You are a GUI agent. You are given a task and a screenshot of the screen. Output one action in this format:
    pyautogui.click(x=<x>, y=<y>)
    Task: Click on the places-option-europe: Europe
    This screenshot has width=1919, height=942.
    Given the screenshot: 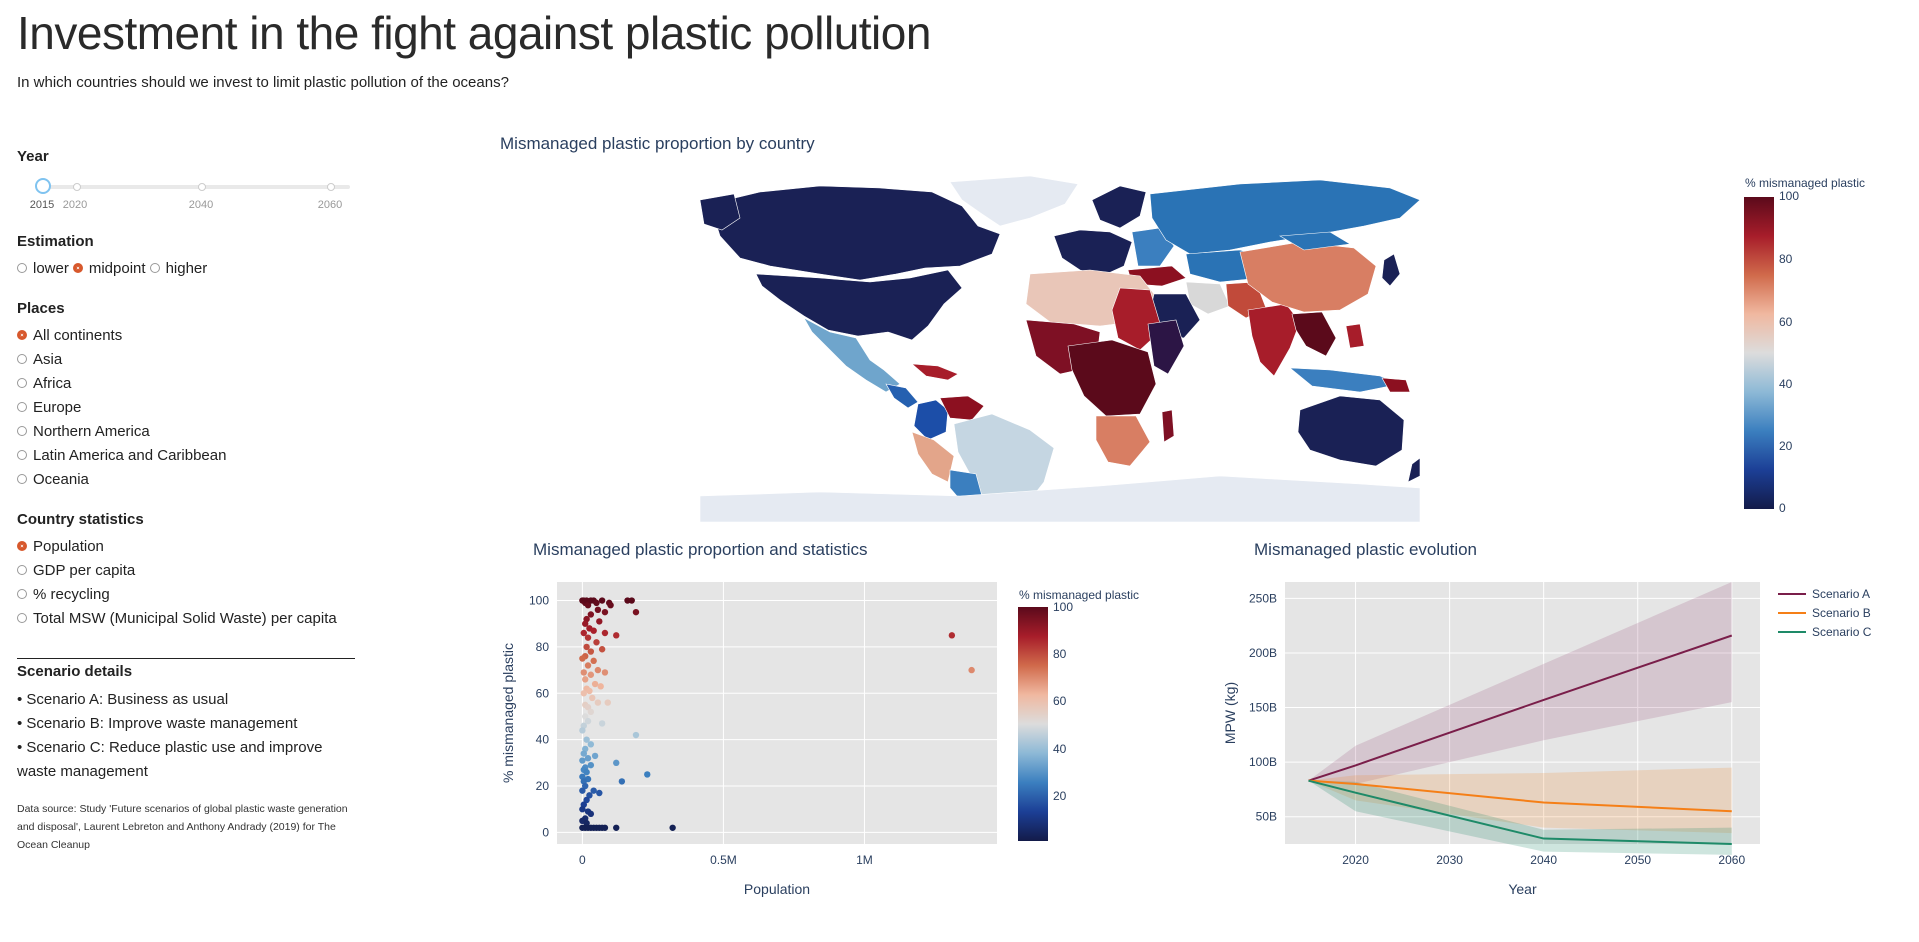 What is the action you would take?
    pyautogui.click(x=187, y=407)
    